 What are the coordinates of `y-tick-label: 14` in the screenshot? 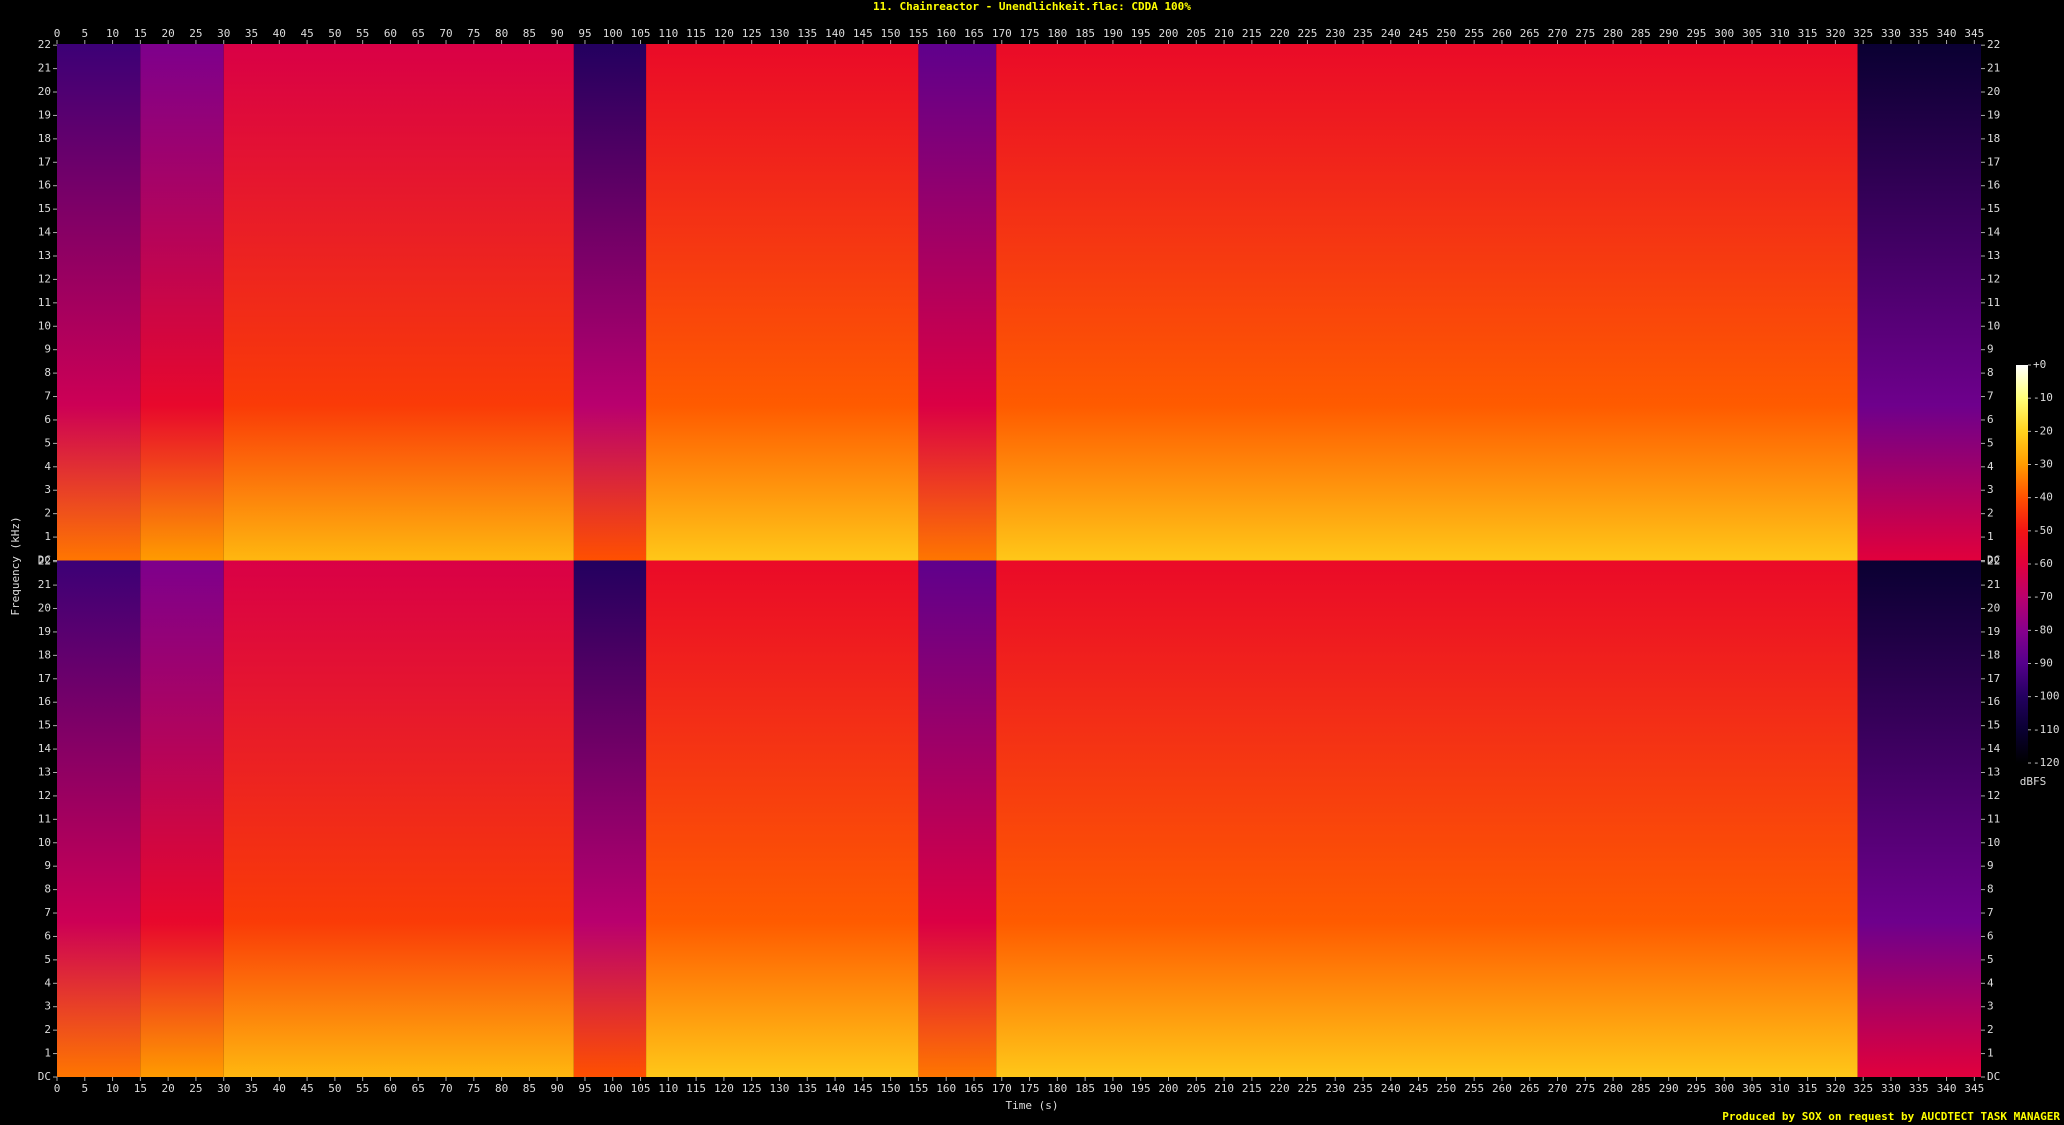 It's located at (45, 748).